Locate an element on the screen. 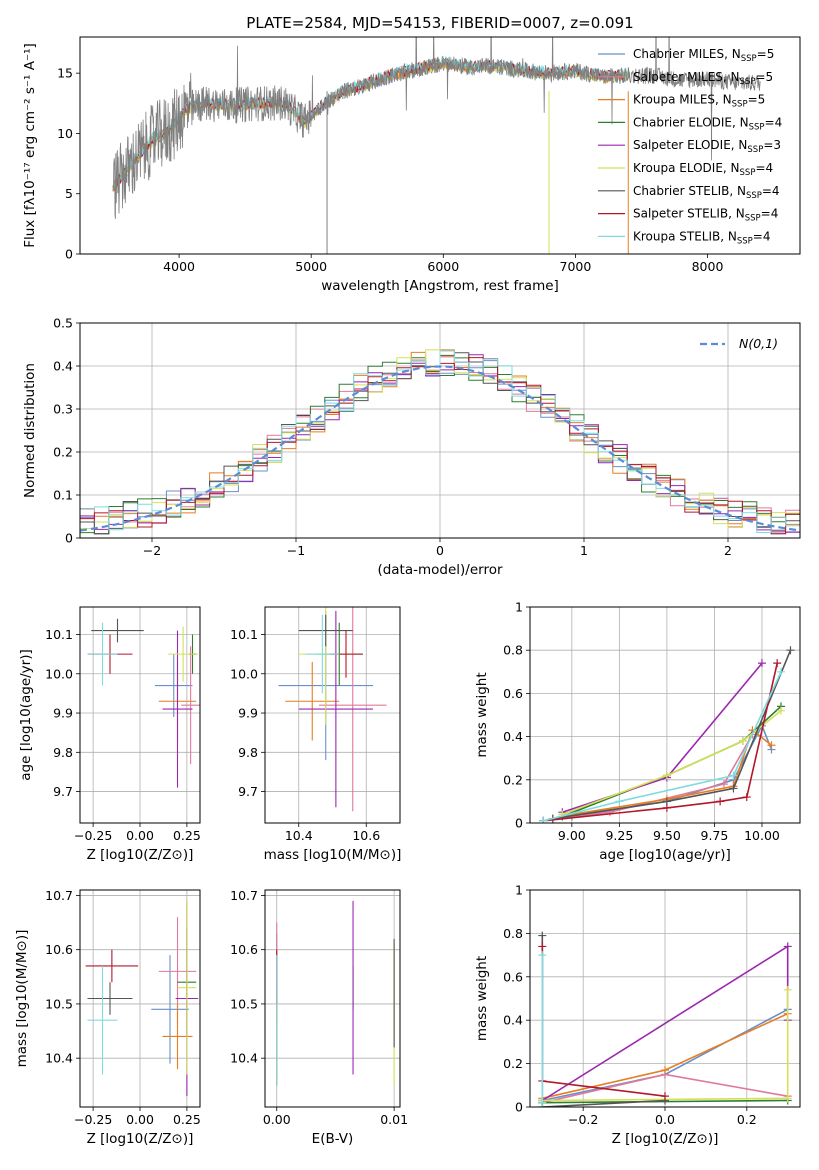 This screenshot has width=819, height=1170. legend-label: Chabrier STELIB, NSSP=4 is located at coordinates (706, 192).